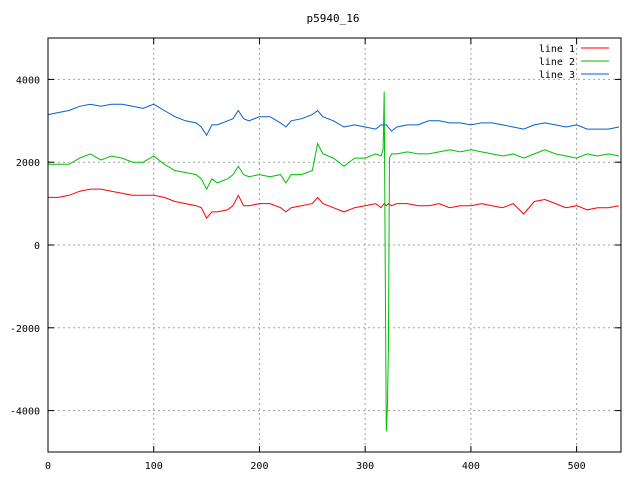 Image resolution: width=640 pixels, height=480 pixels. I want to click on legend-label-3: line 3, so click(557, 75).